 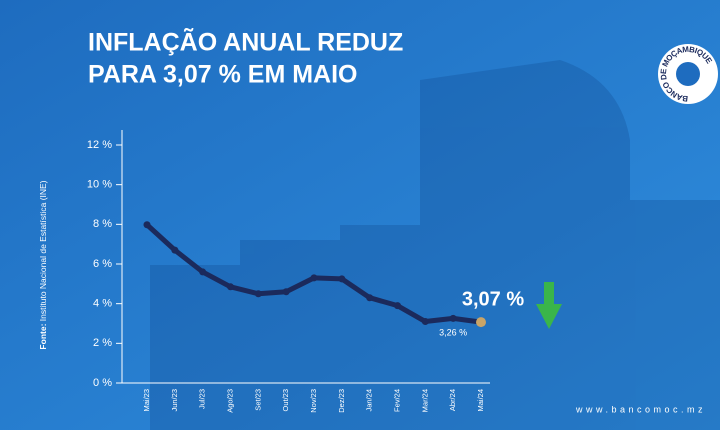 I want to click on x-tick-label: Mai/24, so click(x=480, y=400).